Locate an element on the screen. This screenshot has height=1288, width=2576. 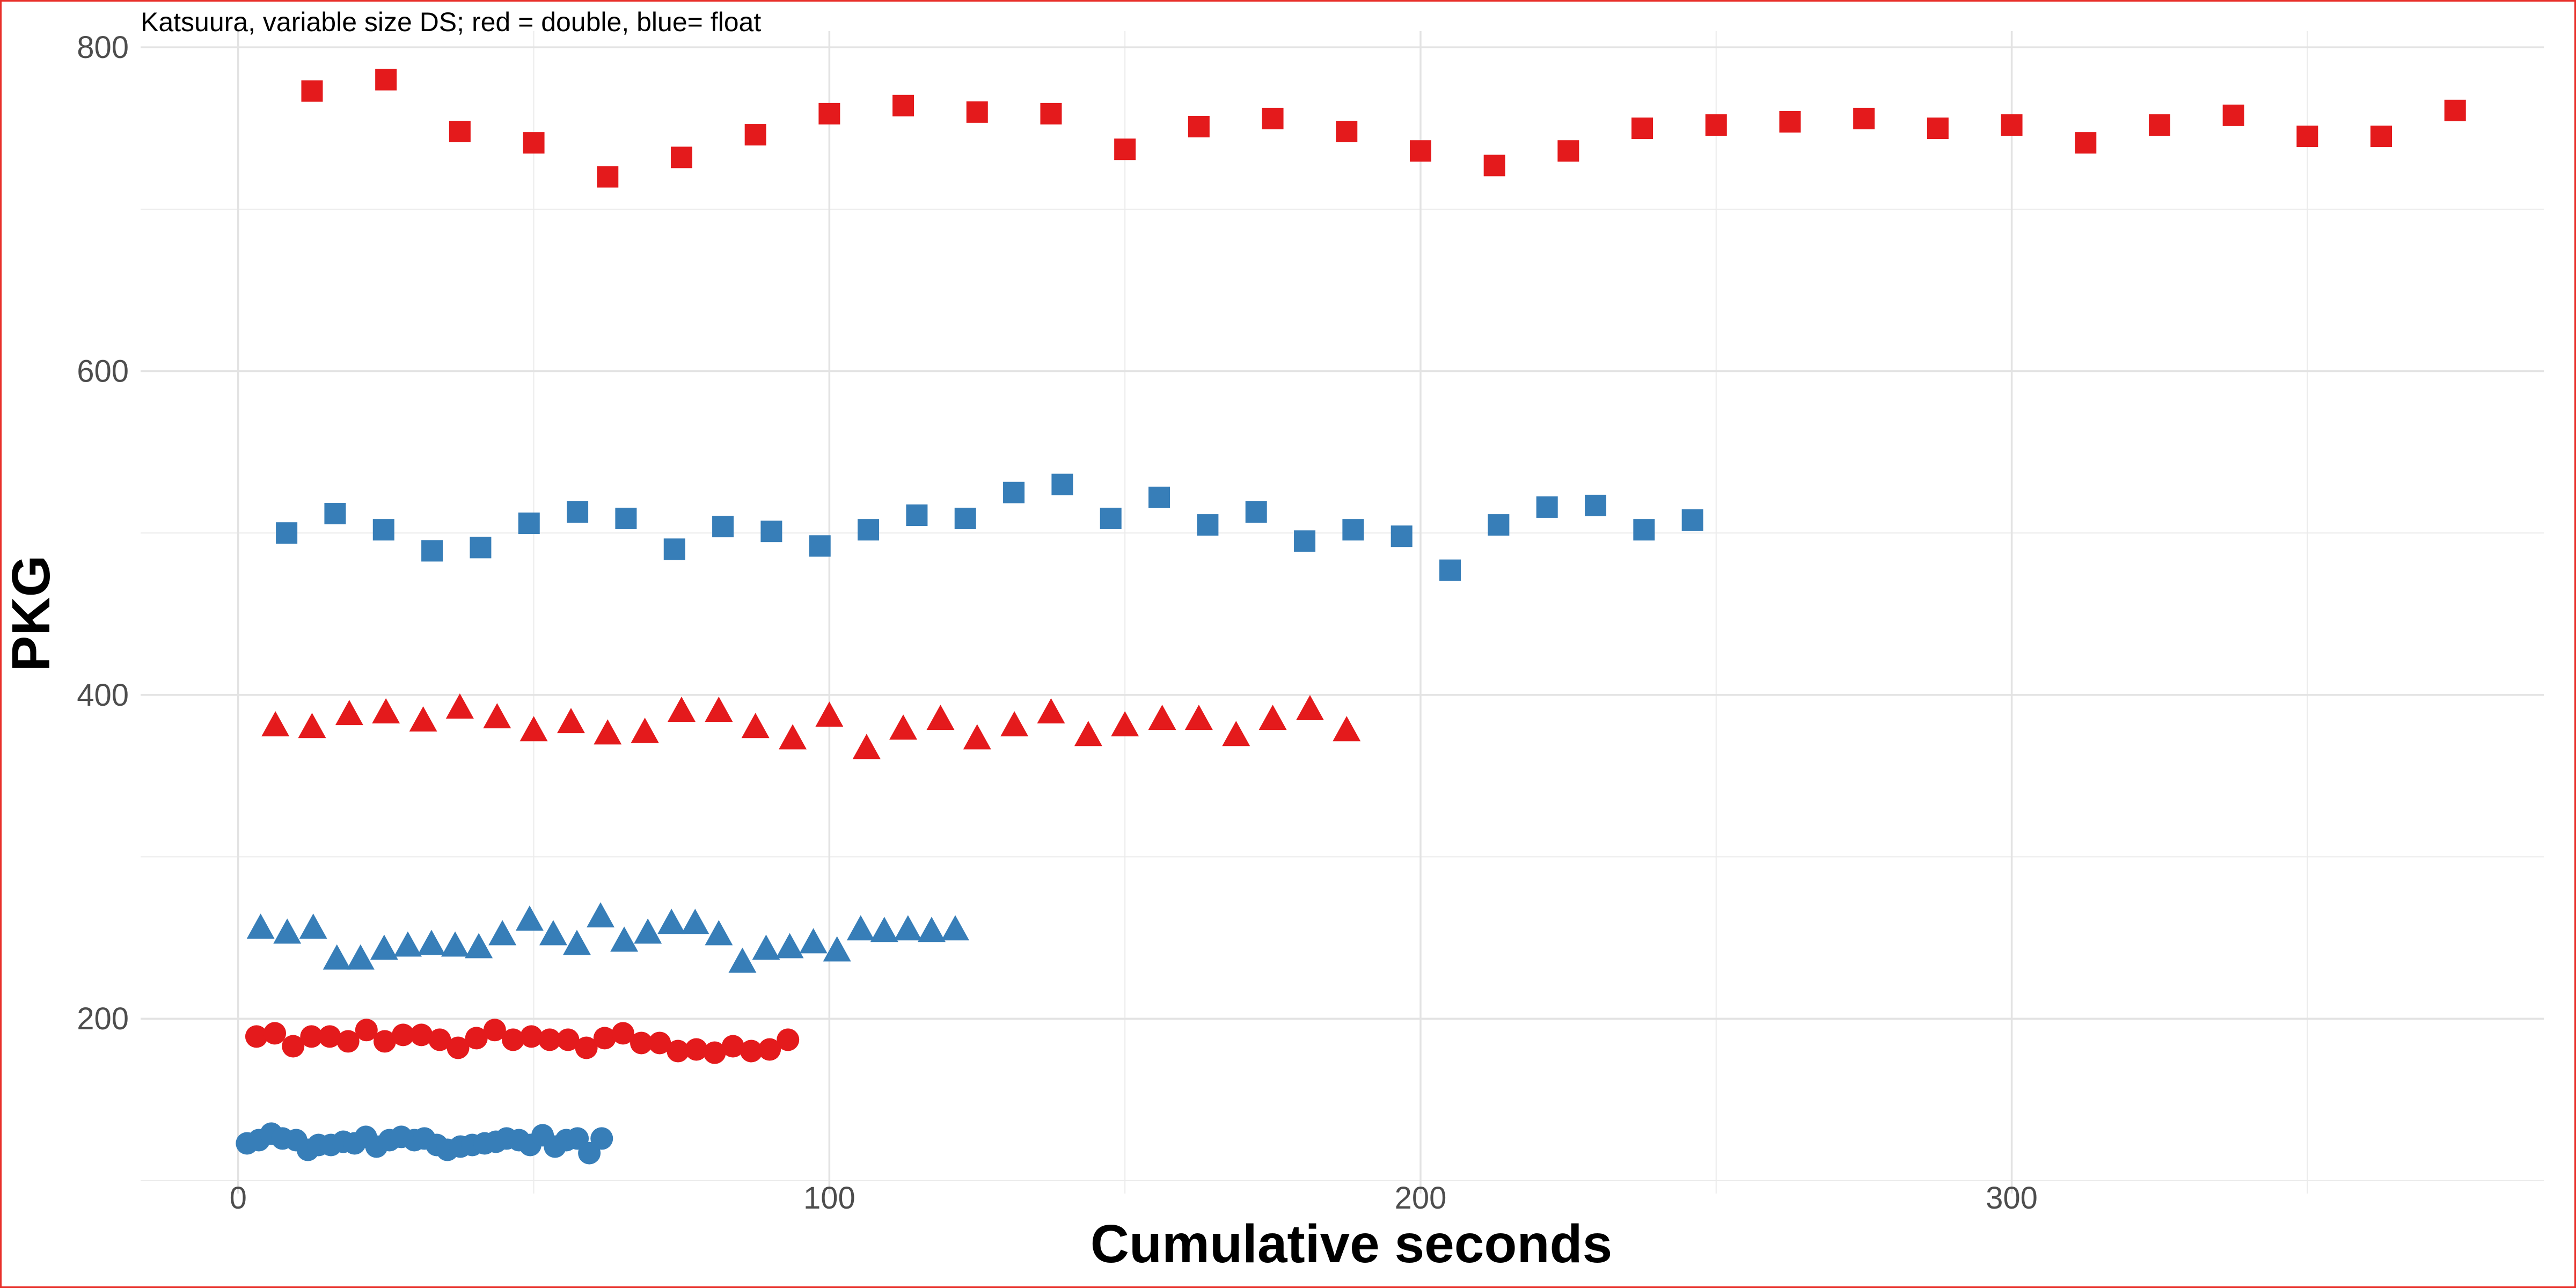
y-tick-label: 600 is located at coordinates (103, 371).